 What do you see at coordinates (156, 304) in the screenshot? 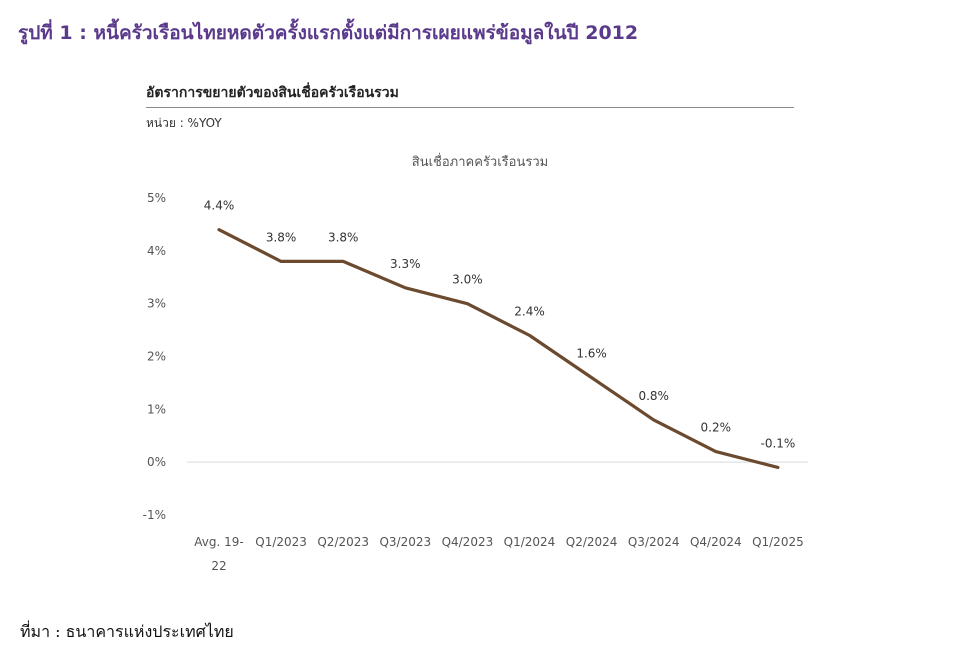
I see `y-tick-label: 3%` at bounding box center [156, 304].